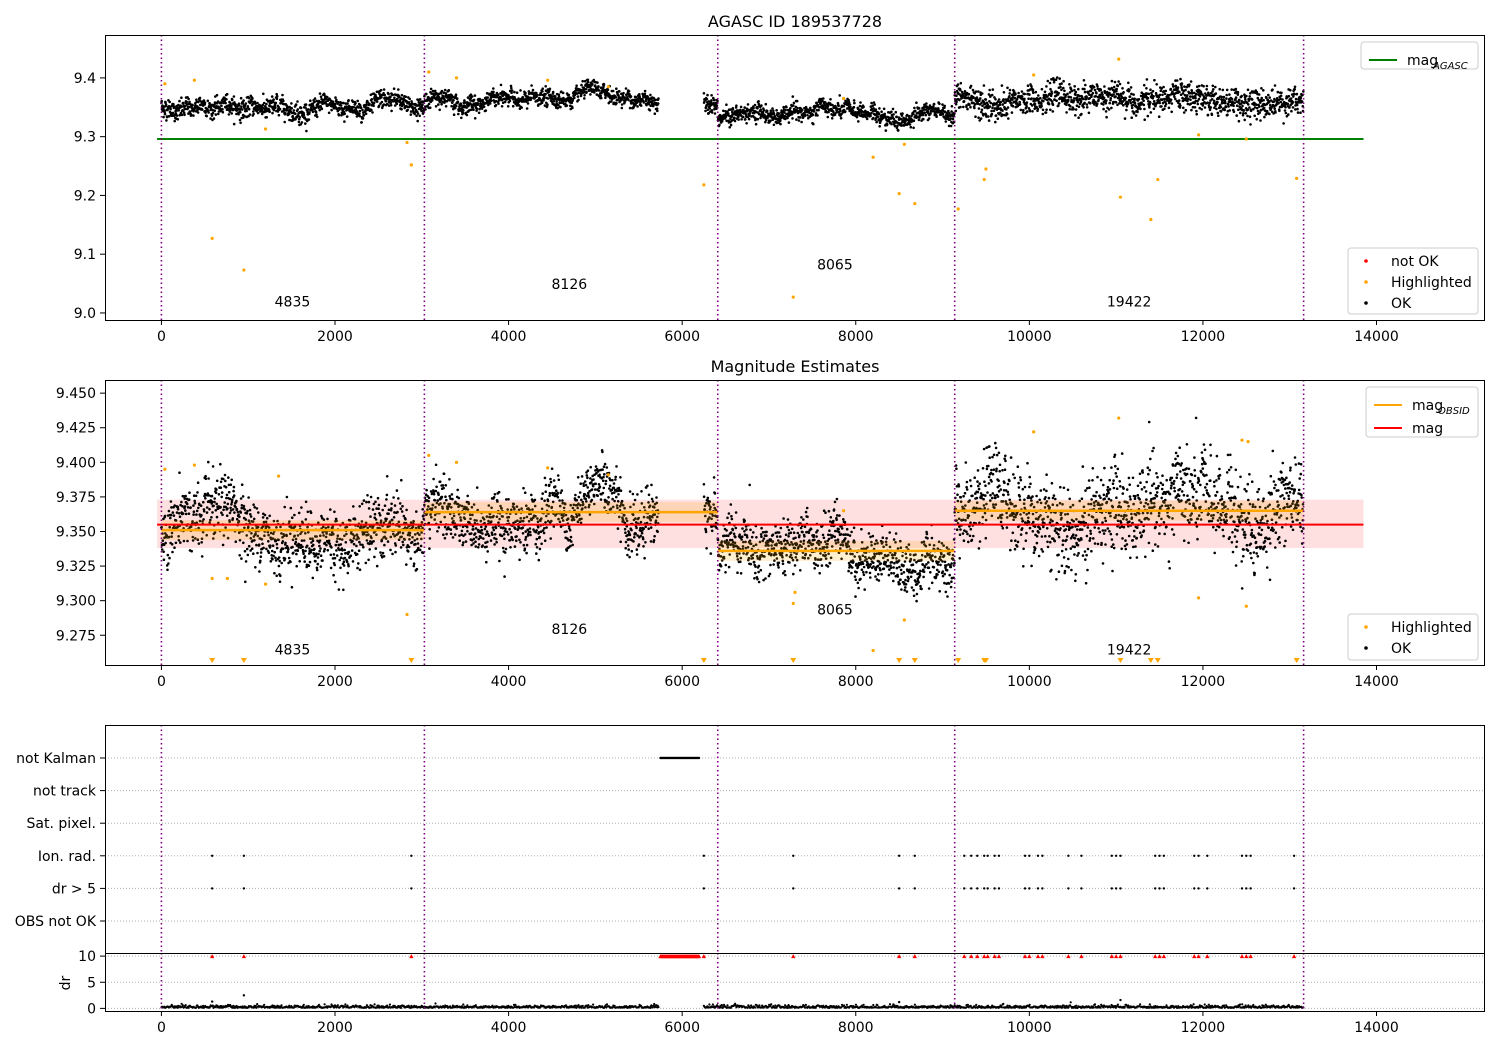 The image size is (1500, 1050). I want to click on panel1-title: AGASC ID 189537728, so click(795, 21).